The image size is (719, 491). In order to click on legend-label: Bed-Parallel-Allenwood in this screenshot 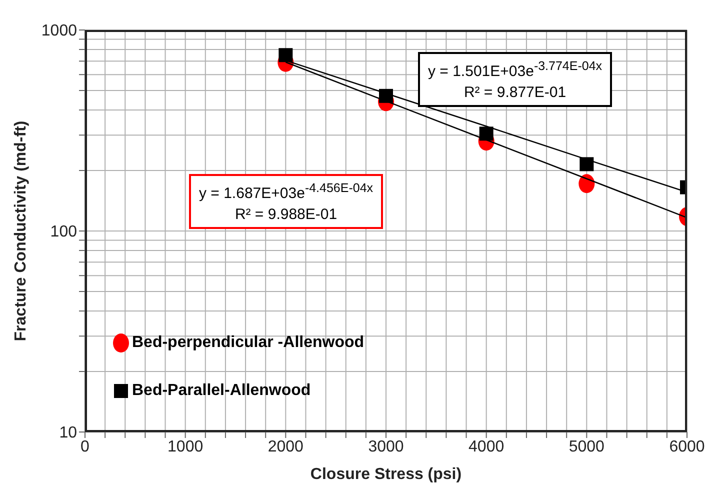, I will do `click(221, 391)`.